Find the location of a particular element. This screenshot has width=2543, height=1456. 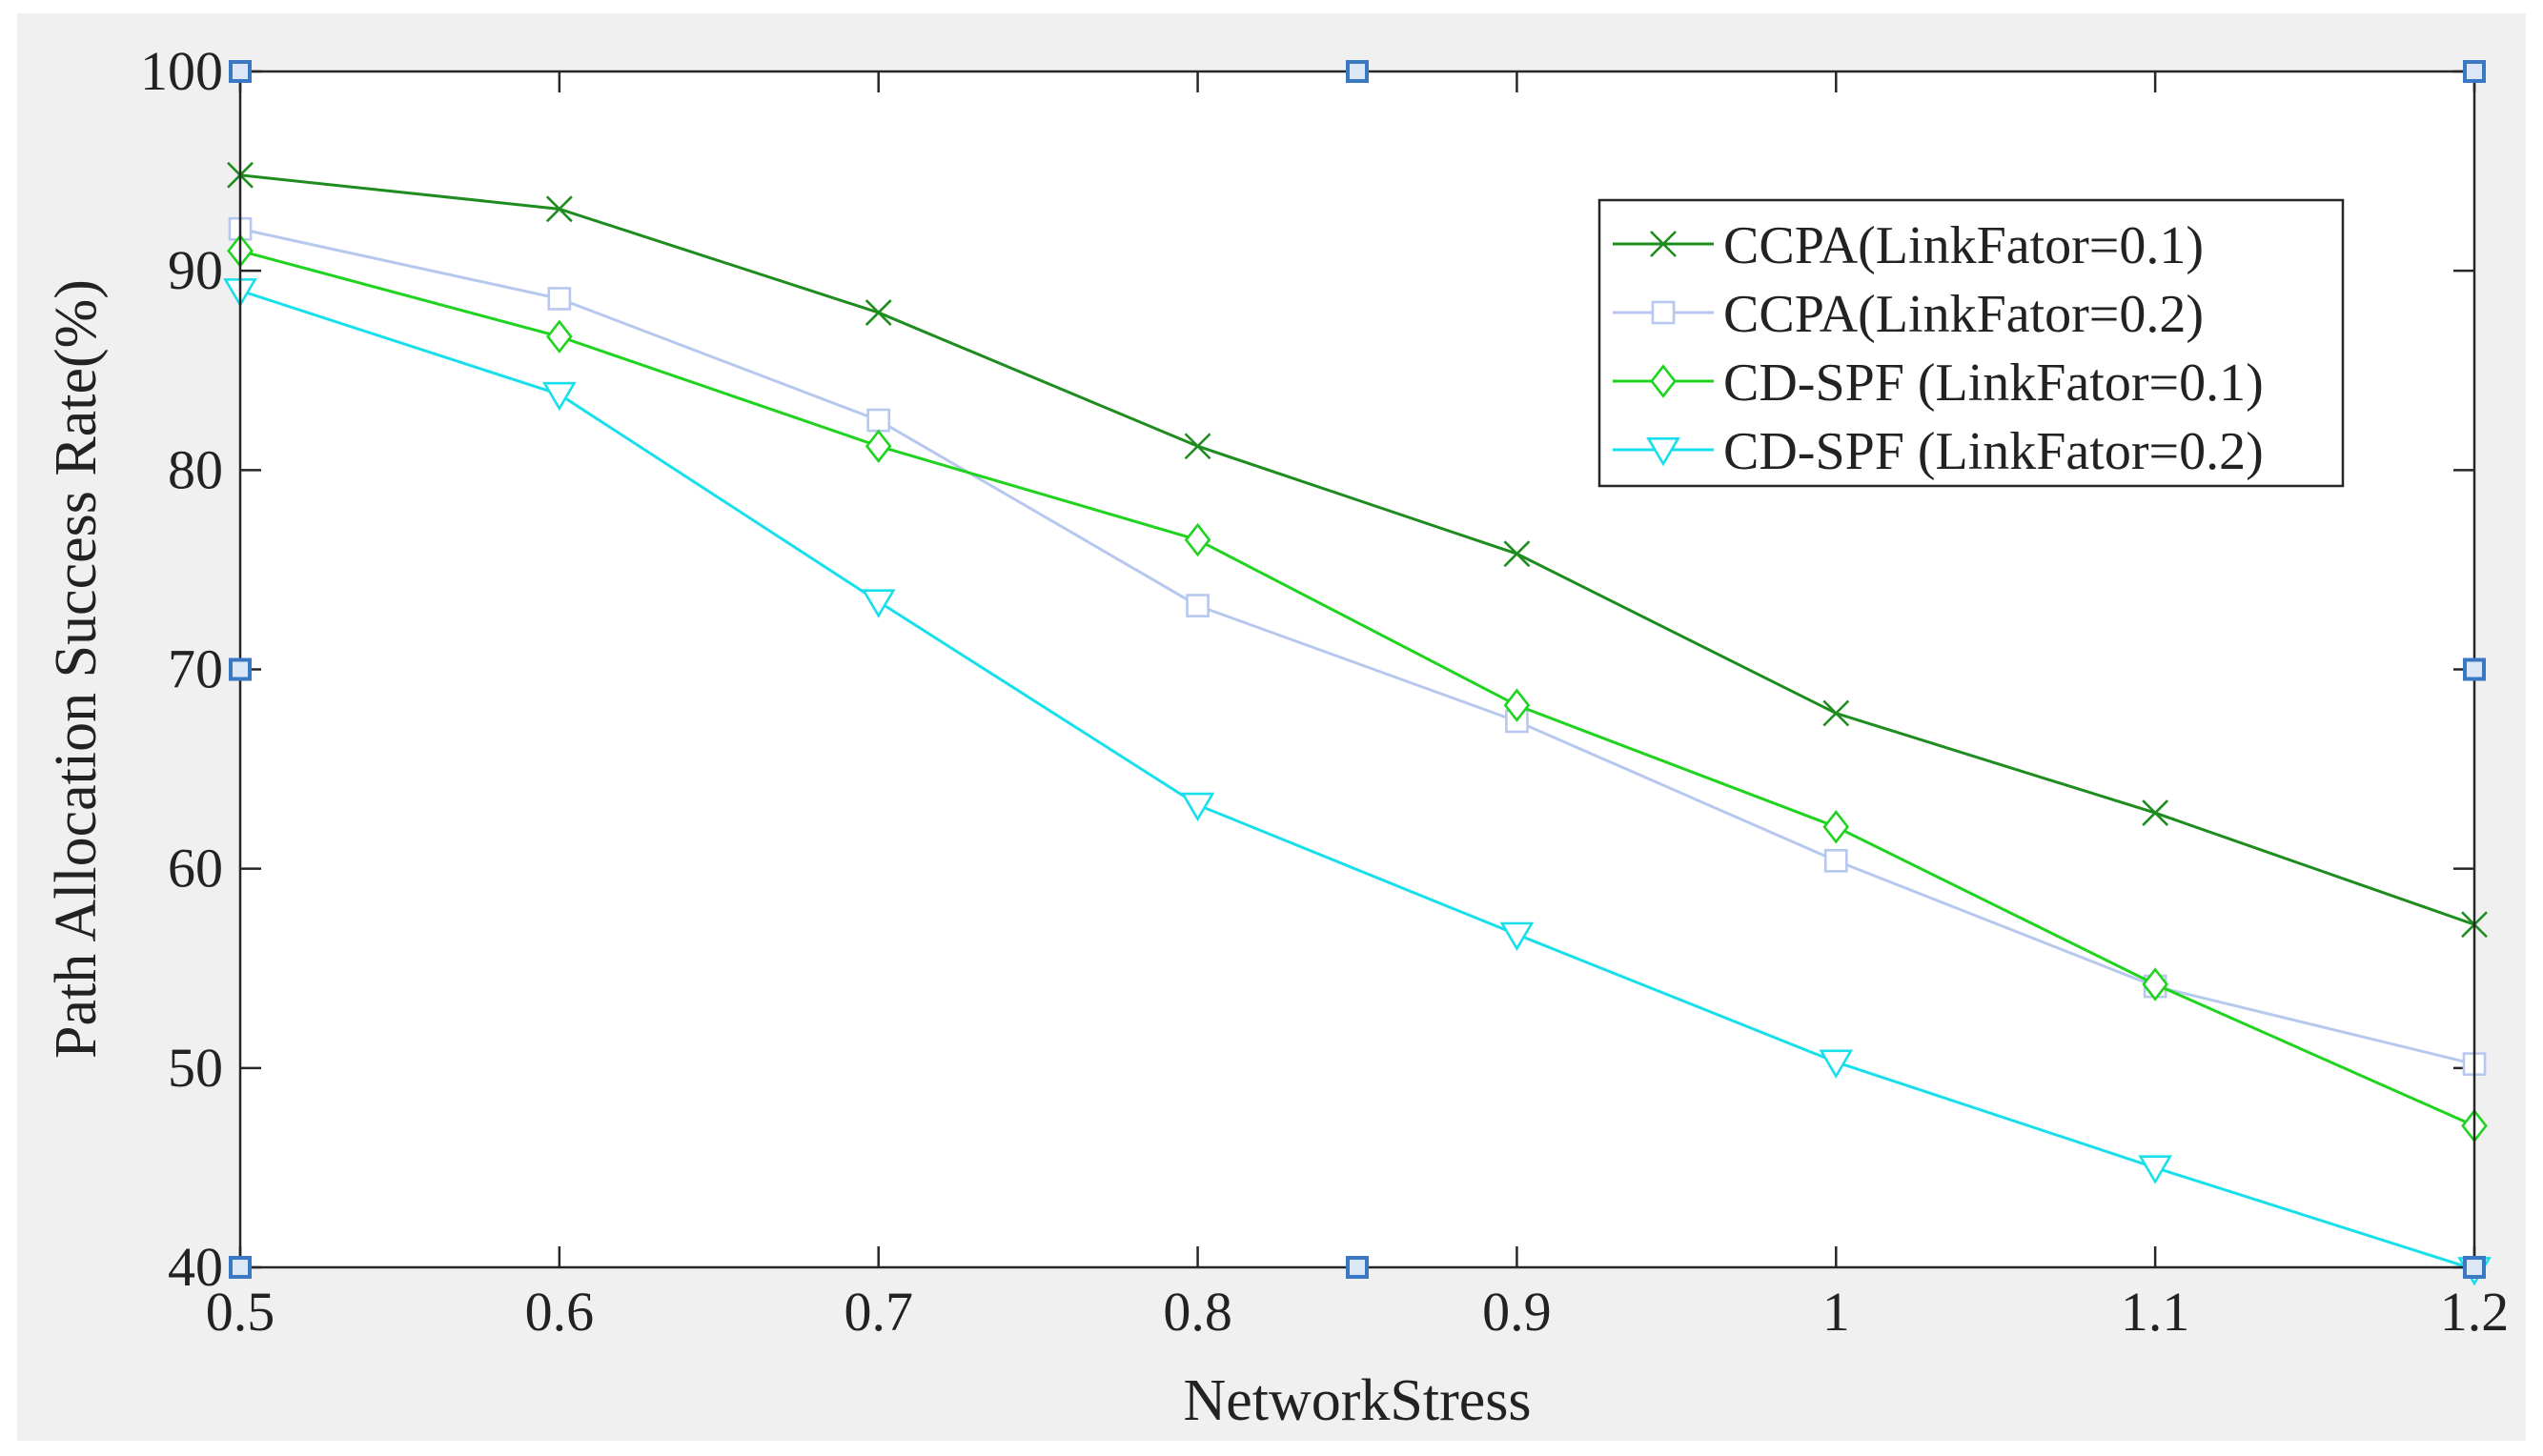

y-tick-label: 70 is located at coordinates (195, 669).